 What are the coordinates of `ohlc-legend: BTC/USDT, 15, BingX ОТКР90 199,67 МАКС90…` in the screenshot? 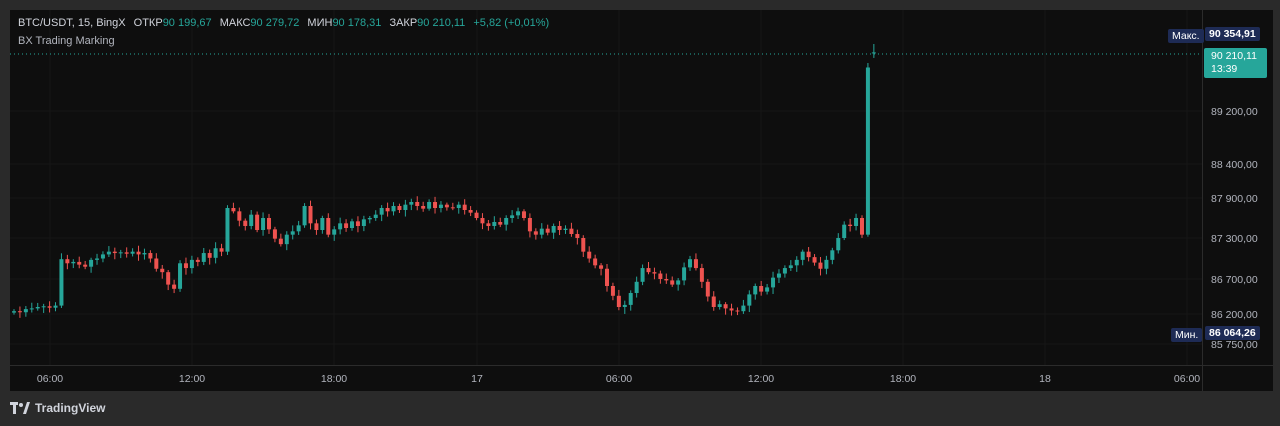 It's located at (283, 23).